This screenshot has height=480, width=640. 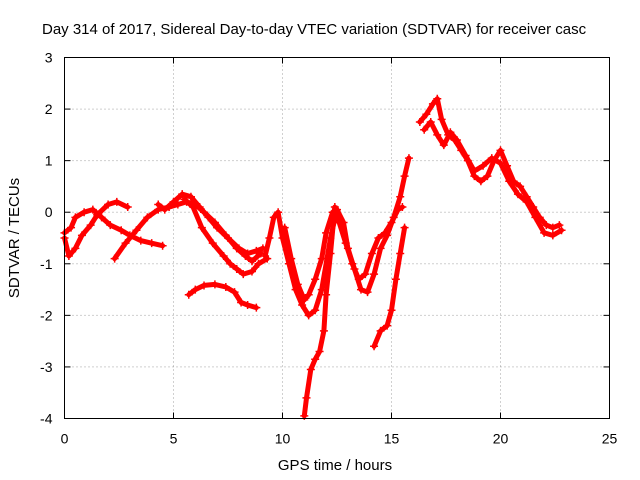 I want to click on y-tick-label: 1, so click(x=49, y=161).